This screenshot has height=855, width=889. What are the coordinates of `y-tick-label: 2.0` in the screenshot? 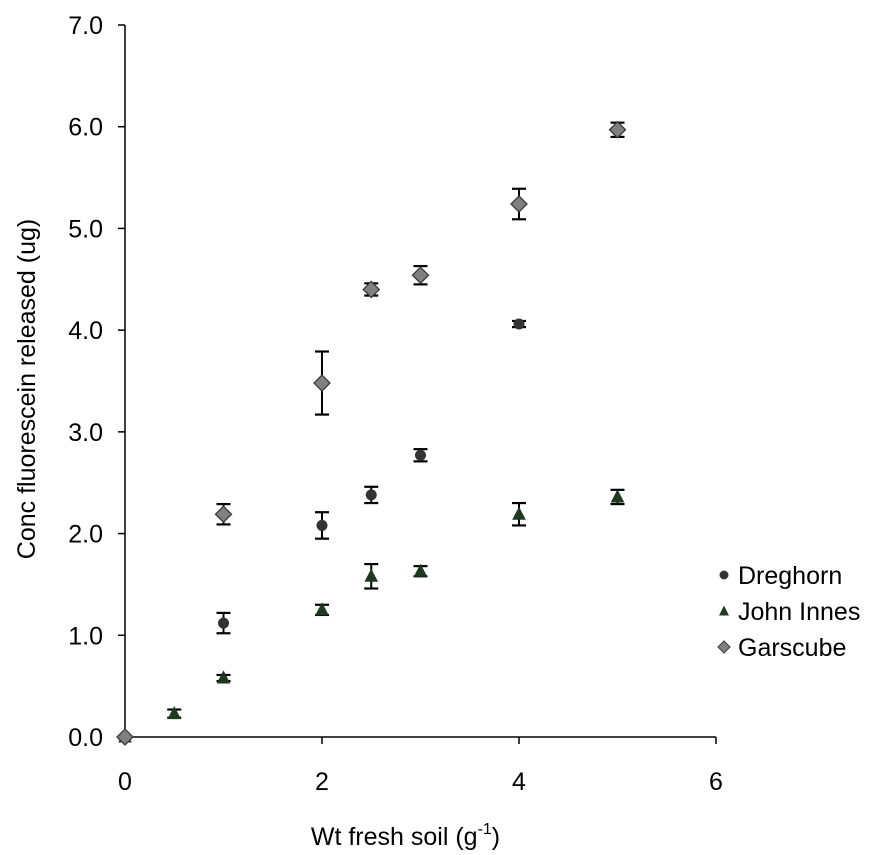 It's located at (85, 535).